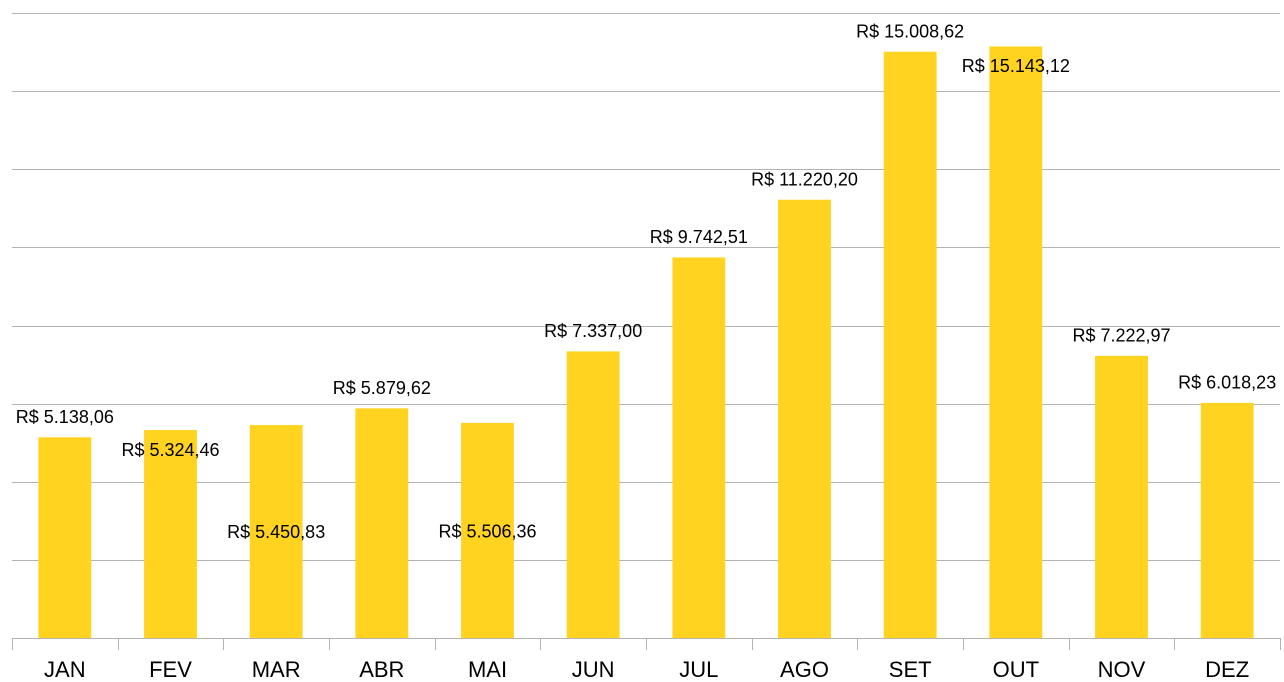 This screenshot has height=682, width=1284. What do you see at coordinates (699, 237) in the screenshot?
I see `data-label: R$ 9.742,51` at bounding box center [699, 237].